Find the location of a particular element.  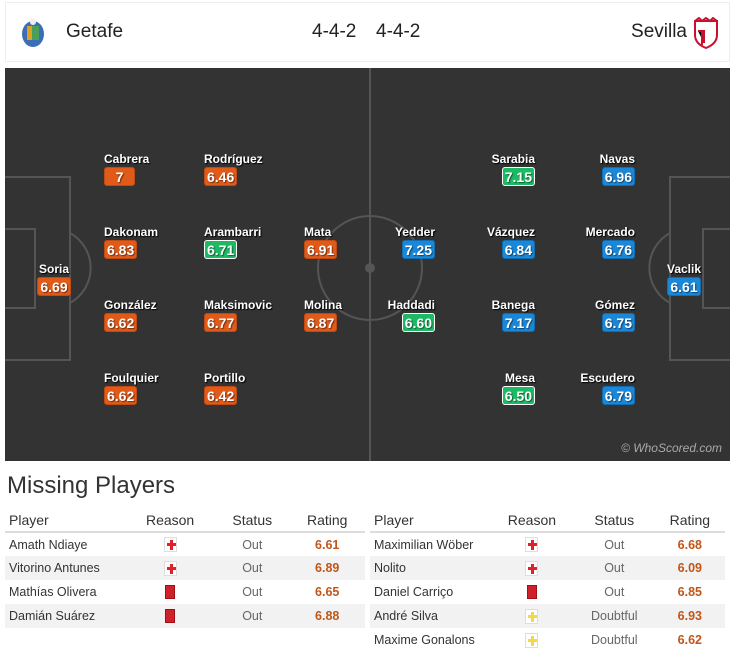

home-player: Arambarri 6.71 is located at coordinates (232, 242).